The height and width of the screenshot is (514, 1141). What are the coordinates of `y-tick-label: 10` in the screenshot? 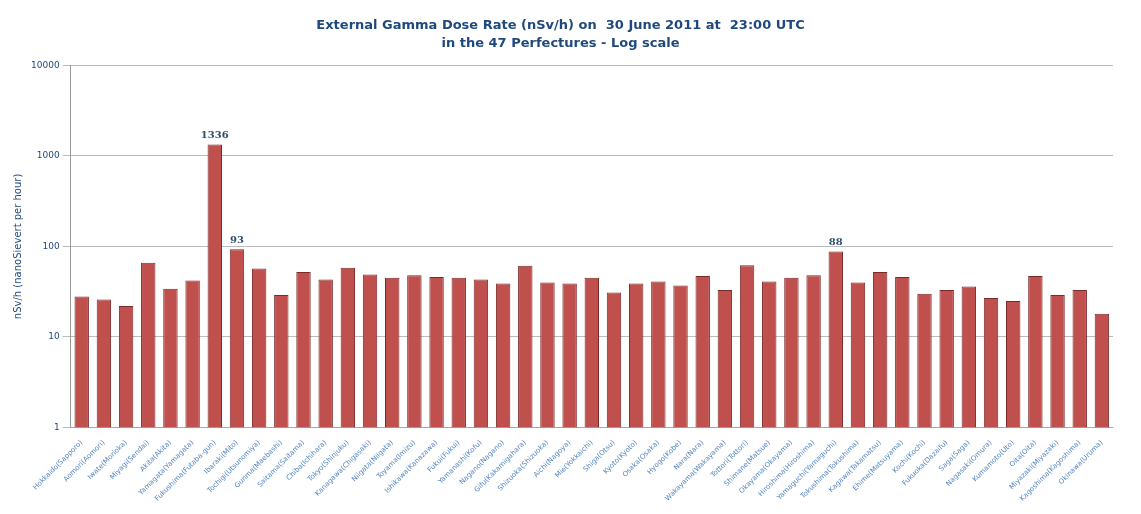 It's located at (54, 336).